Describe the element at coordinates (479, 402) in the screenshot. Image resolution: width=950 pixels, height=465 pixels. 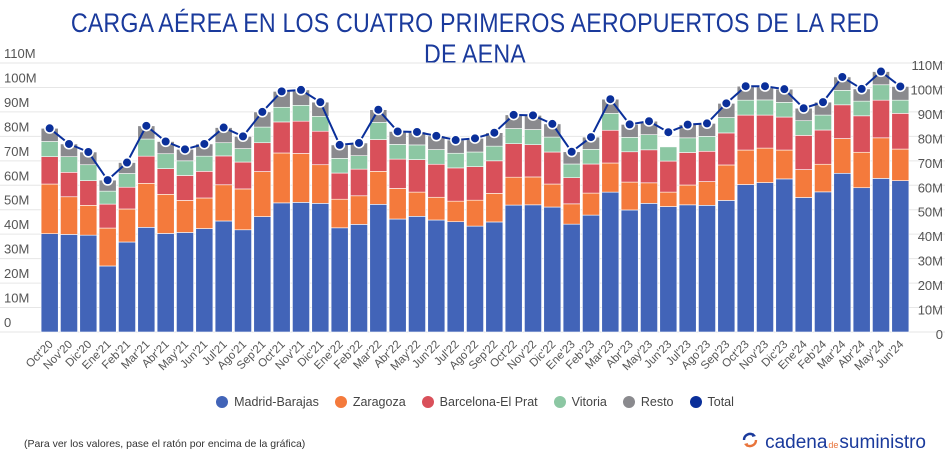
I see `legend-item-barcelona-el-prat: Barcelona-El Prat` at that location.